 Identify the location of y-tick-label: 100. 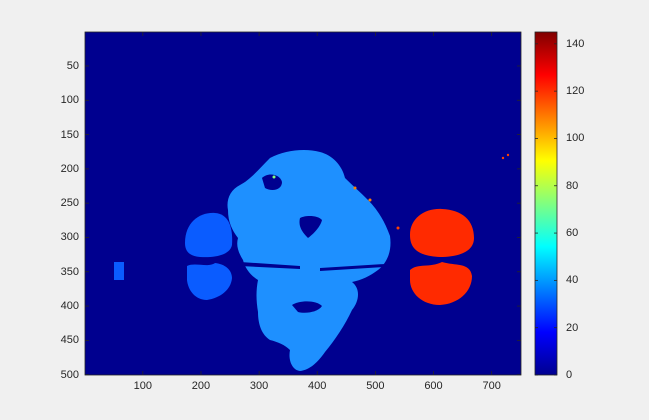
(69, 100).